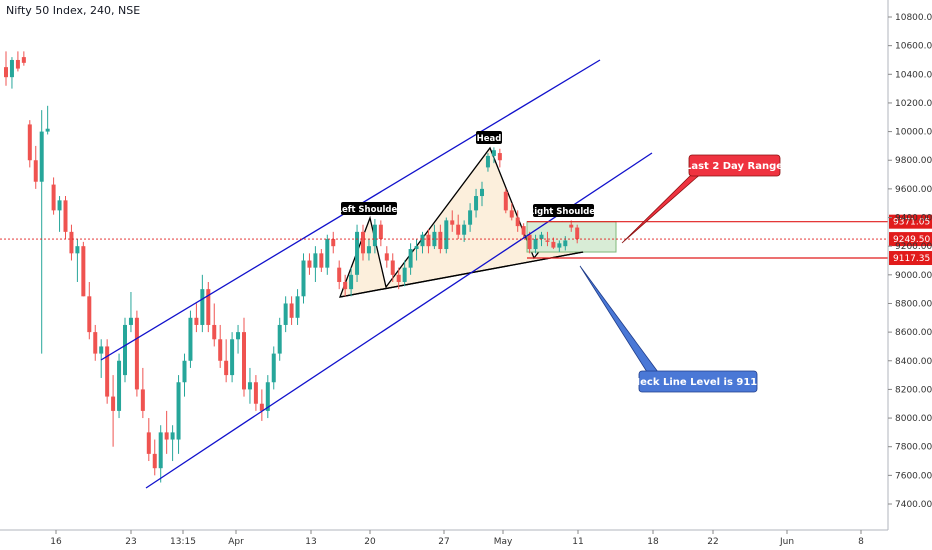 This screenshot has height=550, width=932. I want to click on y-tick-label: 8600.00, so click(913, 333).